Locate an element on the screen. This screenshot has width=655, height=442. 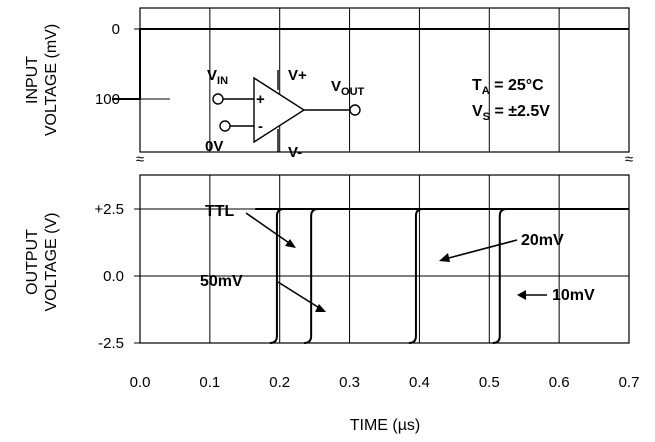
output-transition-ttl is located at coordinates (276, 276).